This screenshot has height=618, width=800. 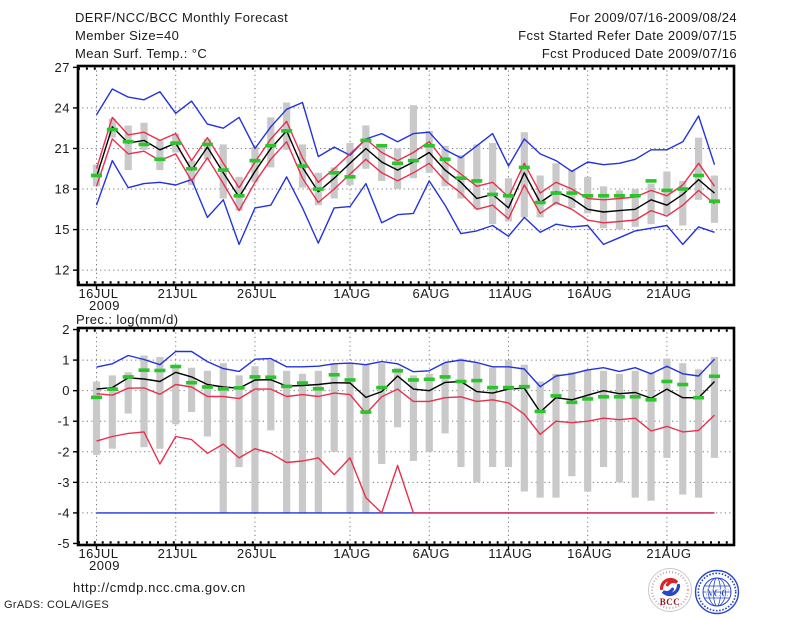 What do you see at coordinates (405, 472) in the screenshot?
I see `series-lower-percentile` at bounding box center [405, 472].